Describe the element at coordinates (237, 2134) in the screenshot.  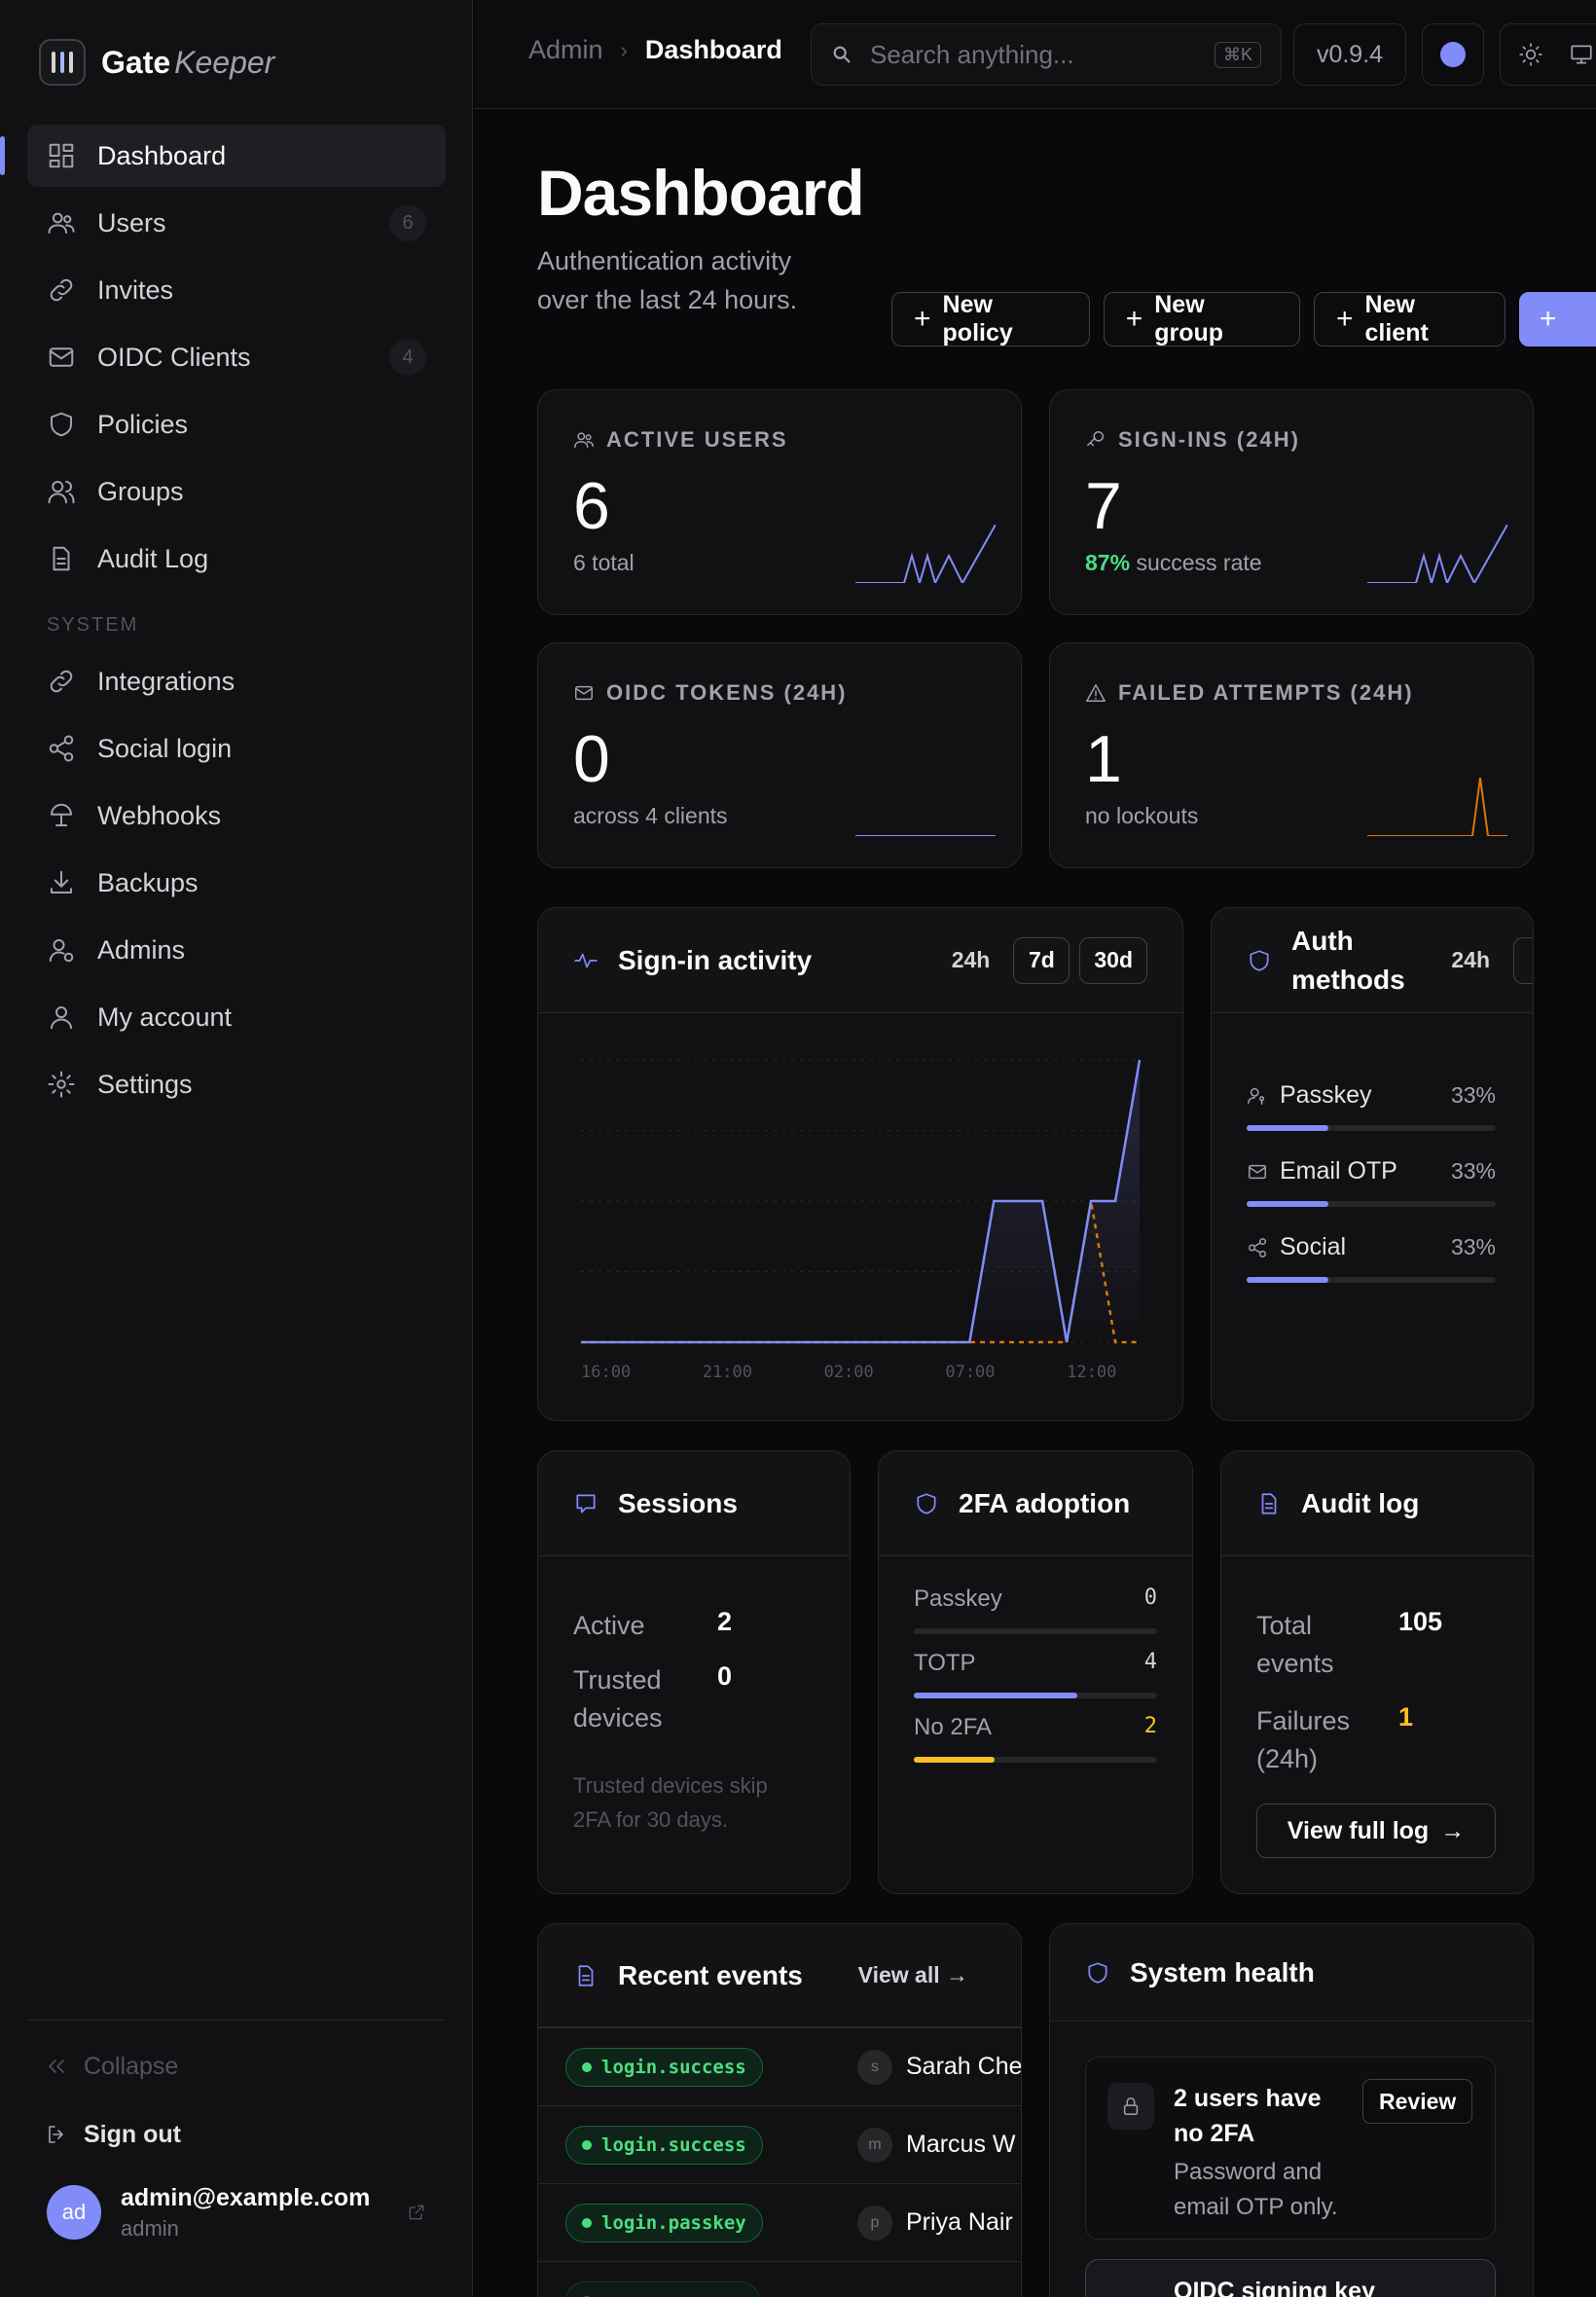
I see `sign-out-button: Sign out` at that location.